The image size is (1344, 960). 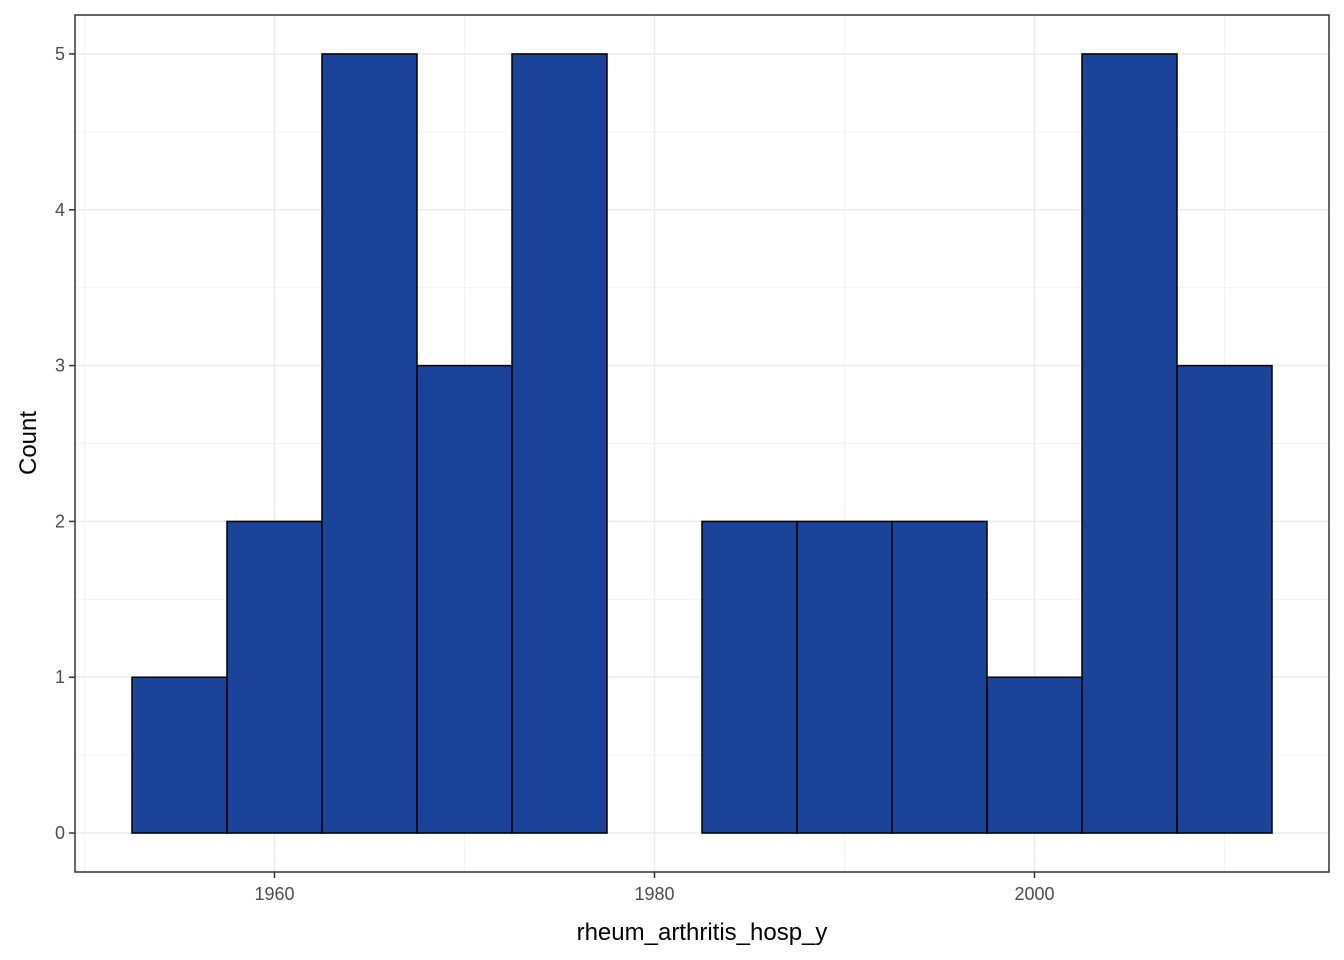 What do you see at coordinates (60, 54) in the screenshot?
I see `y-tick-label: 5` at bounding box center [60, 54].